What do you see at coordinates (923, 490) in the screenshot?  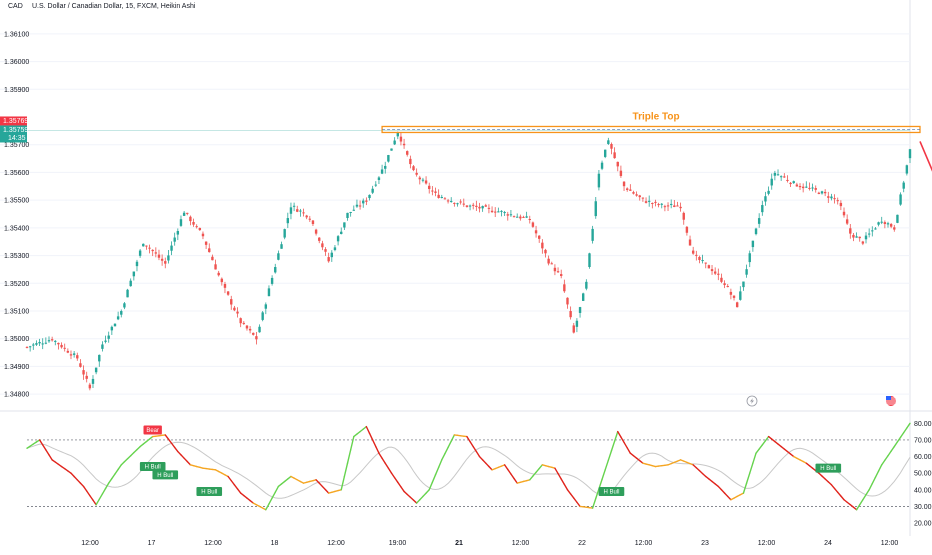 I see `rsi-tick-label: 40.00` at bounding box center [923, 490].